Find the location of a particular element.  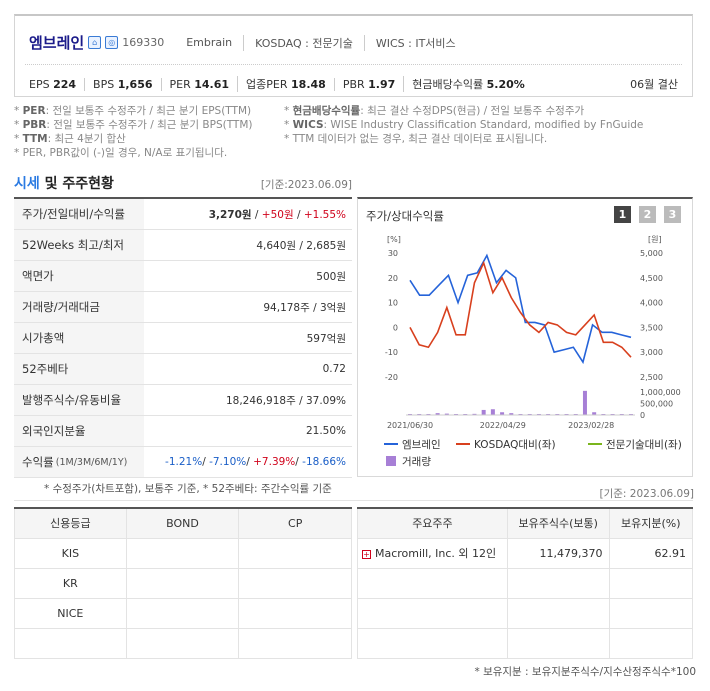

stat-bps: BPS 1,656 is located at coordinates (122, 84).